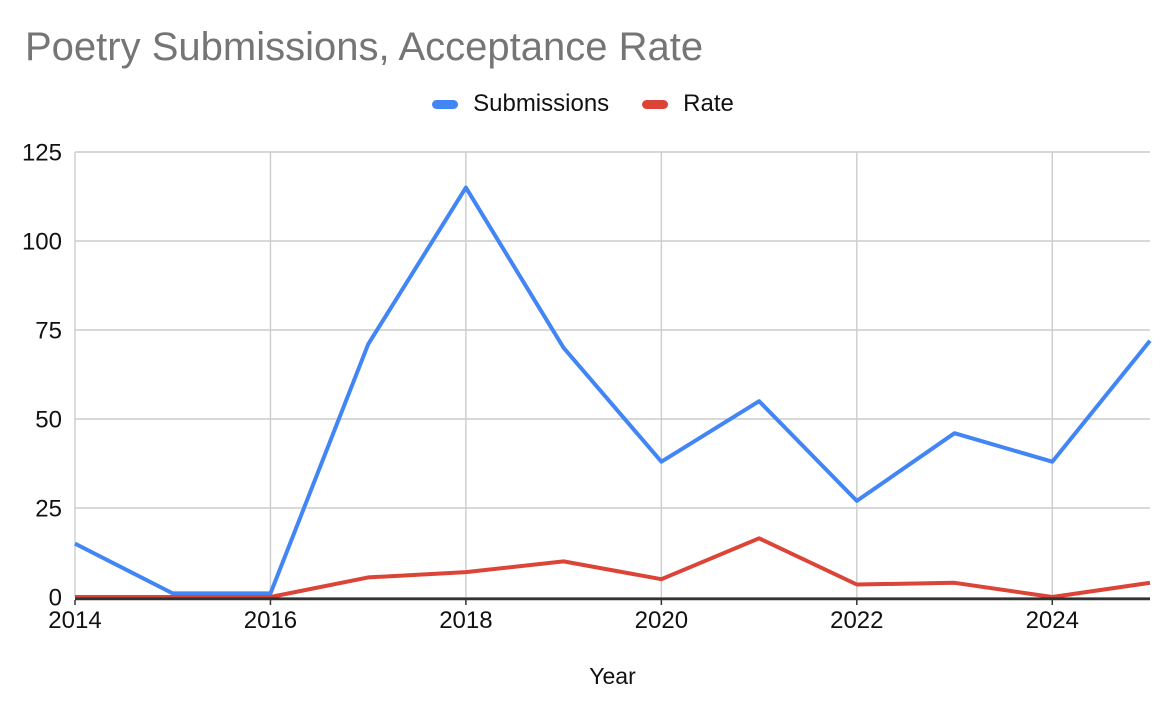 The height and width of the screenshot is (704, 1166). What do you see at coordinates (48, 509) in the screenshot?
I see `y-tick-label-25: 25` at bounding box center [48, 509].